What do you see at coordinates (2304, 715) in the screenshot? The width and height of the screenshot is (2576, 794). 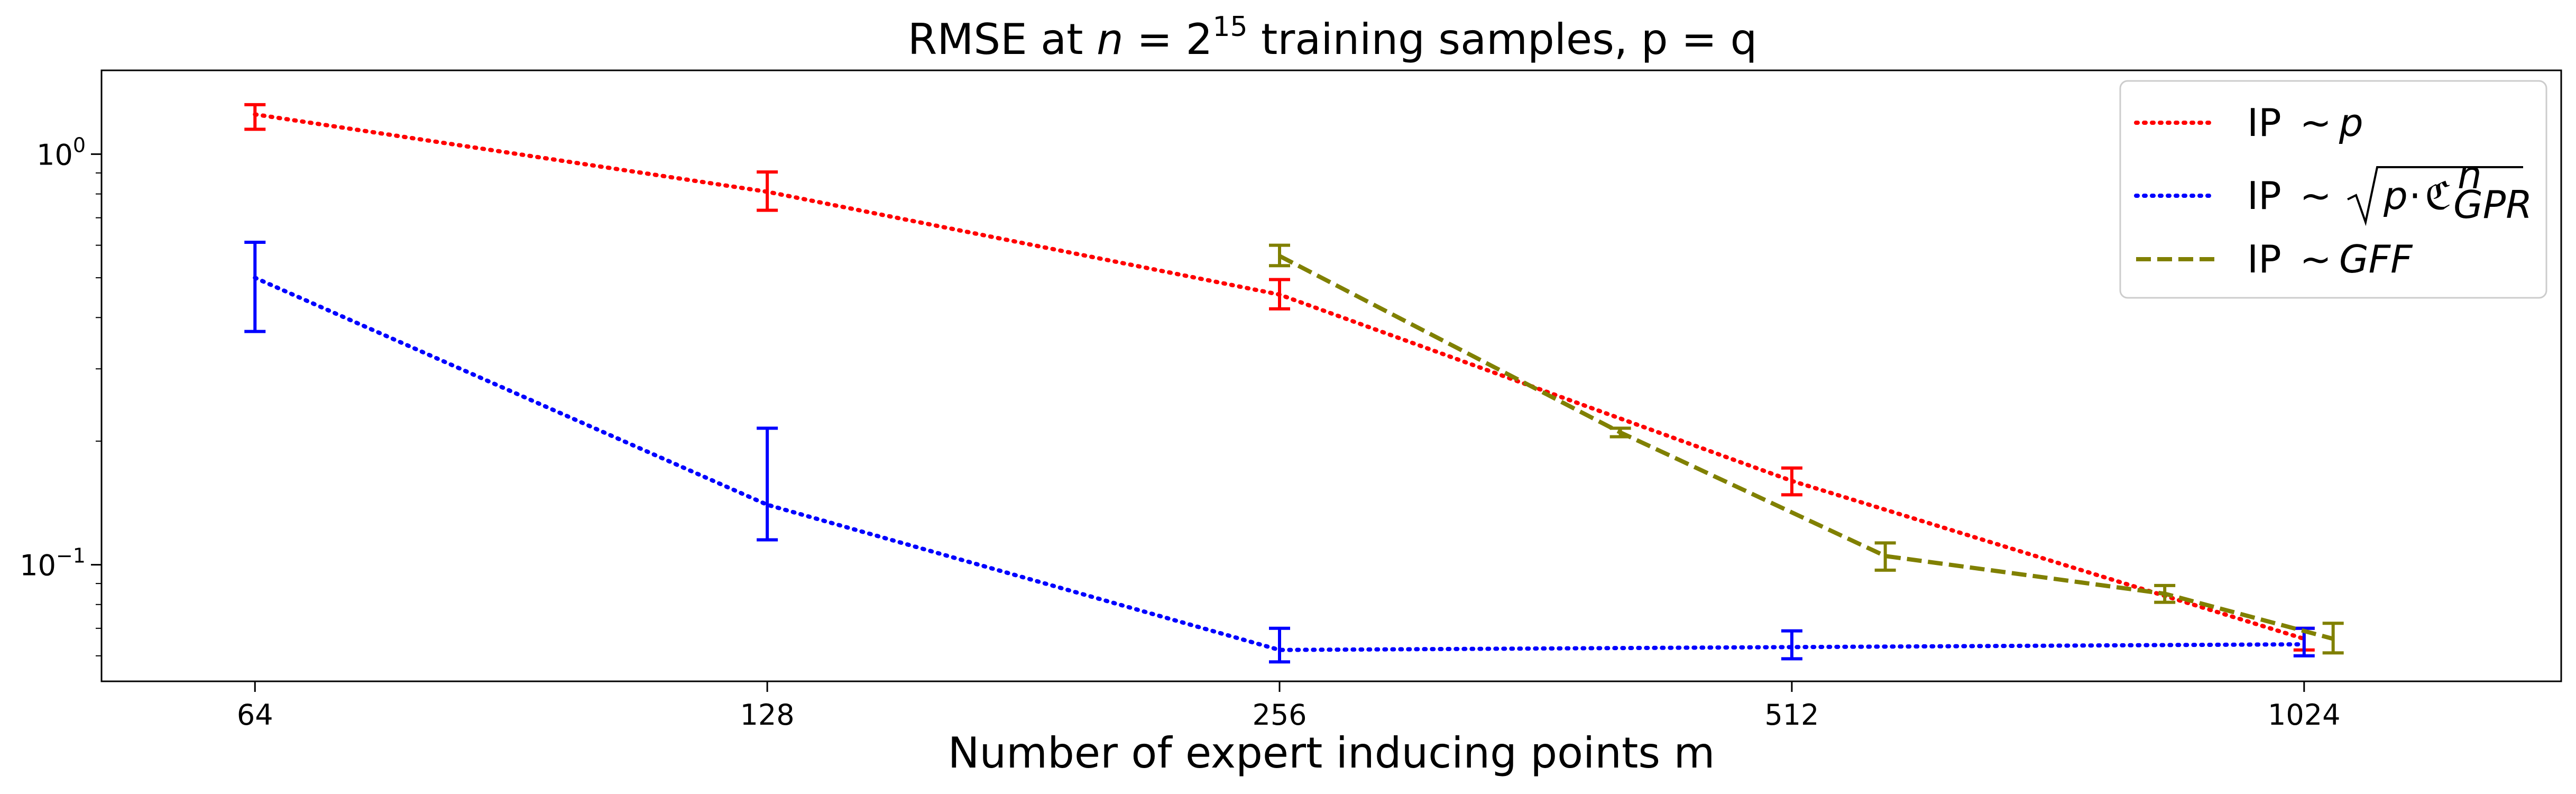 I see `x-tick-label: 1024` at bounding box center [2304, 715].